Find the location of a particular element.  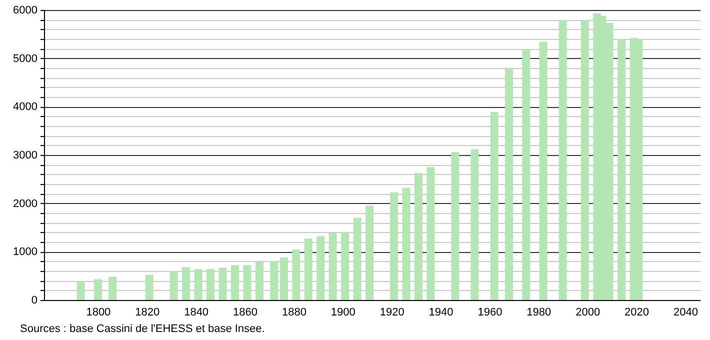

y-tick-label: 3000 is located at coordinates (25, 156).